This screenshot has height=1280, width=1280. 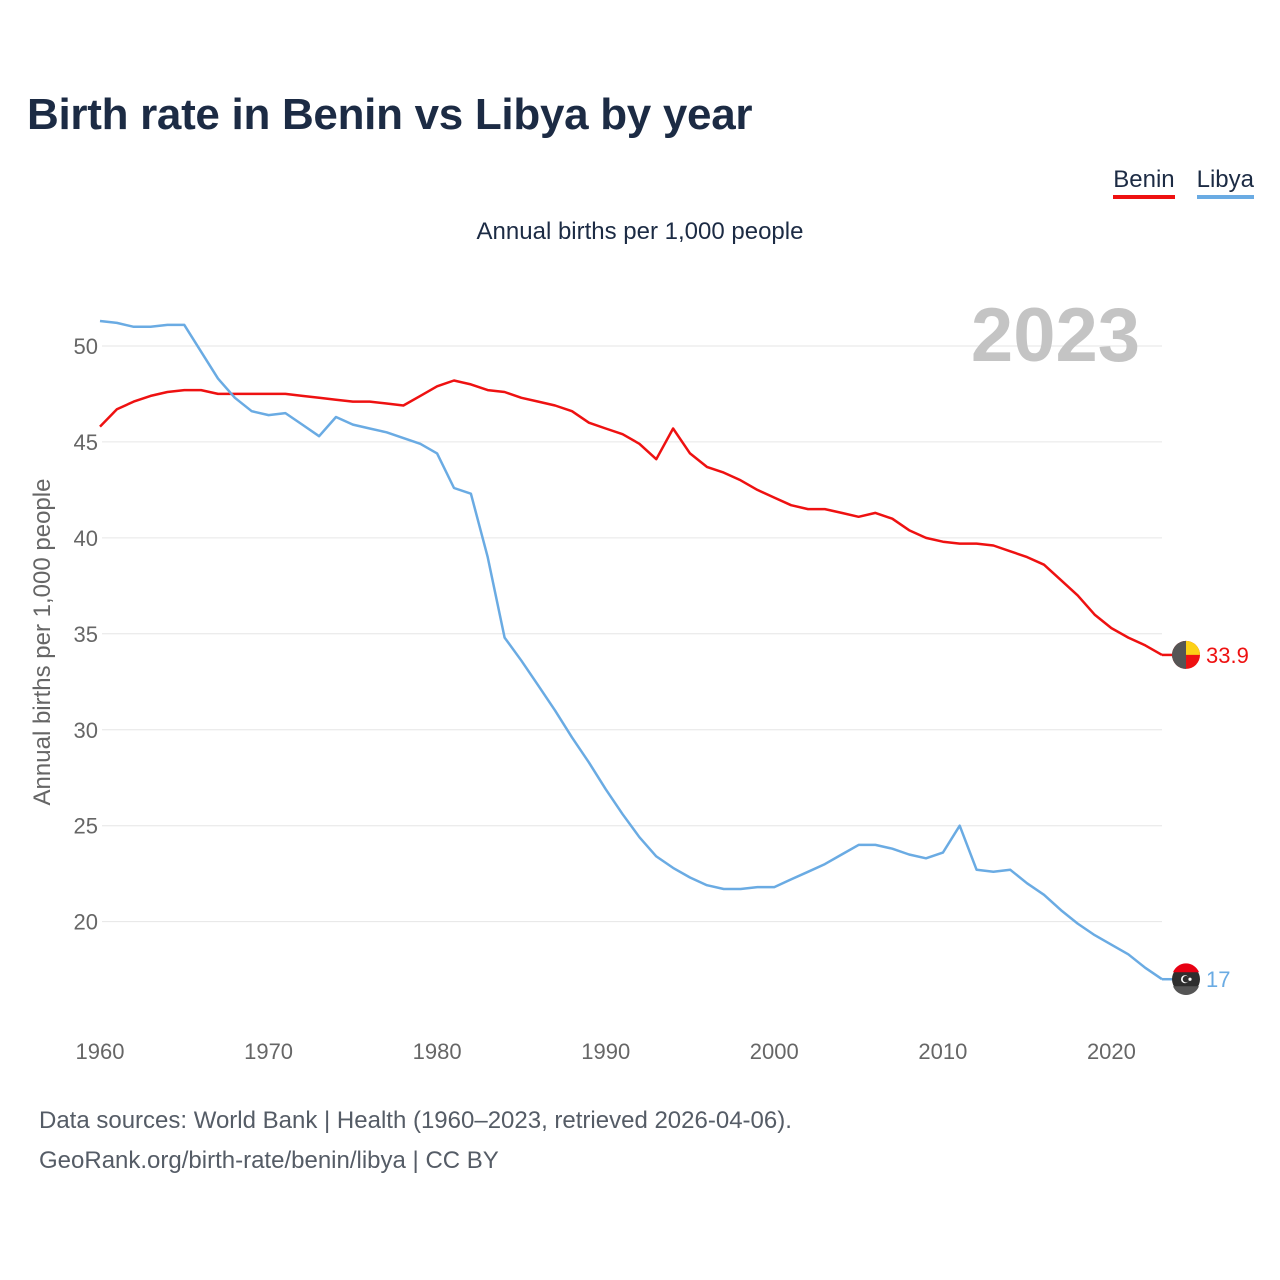 I want to click on x-tick-label: 1970, so click(x=268, y=1051).